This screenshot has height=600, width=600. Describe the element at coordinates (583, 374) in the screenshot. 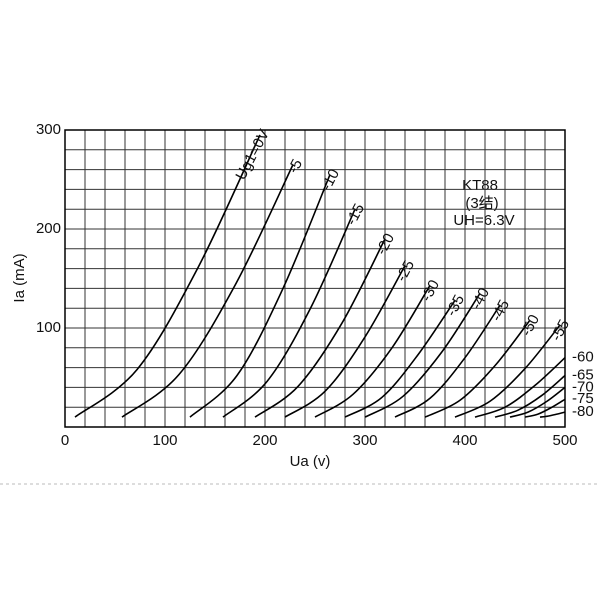

I see `curve-label: -65` at that location.